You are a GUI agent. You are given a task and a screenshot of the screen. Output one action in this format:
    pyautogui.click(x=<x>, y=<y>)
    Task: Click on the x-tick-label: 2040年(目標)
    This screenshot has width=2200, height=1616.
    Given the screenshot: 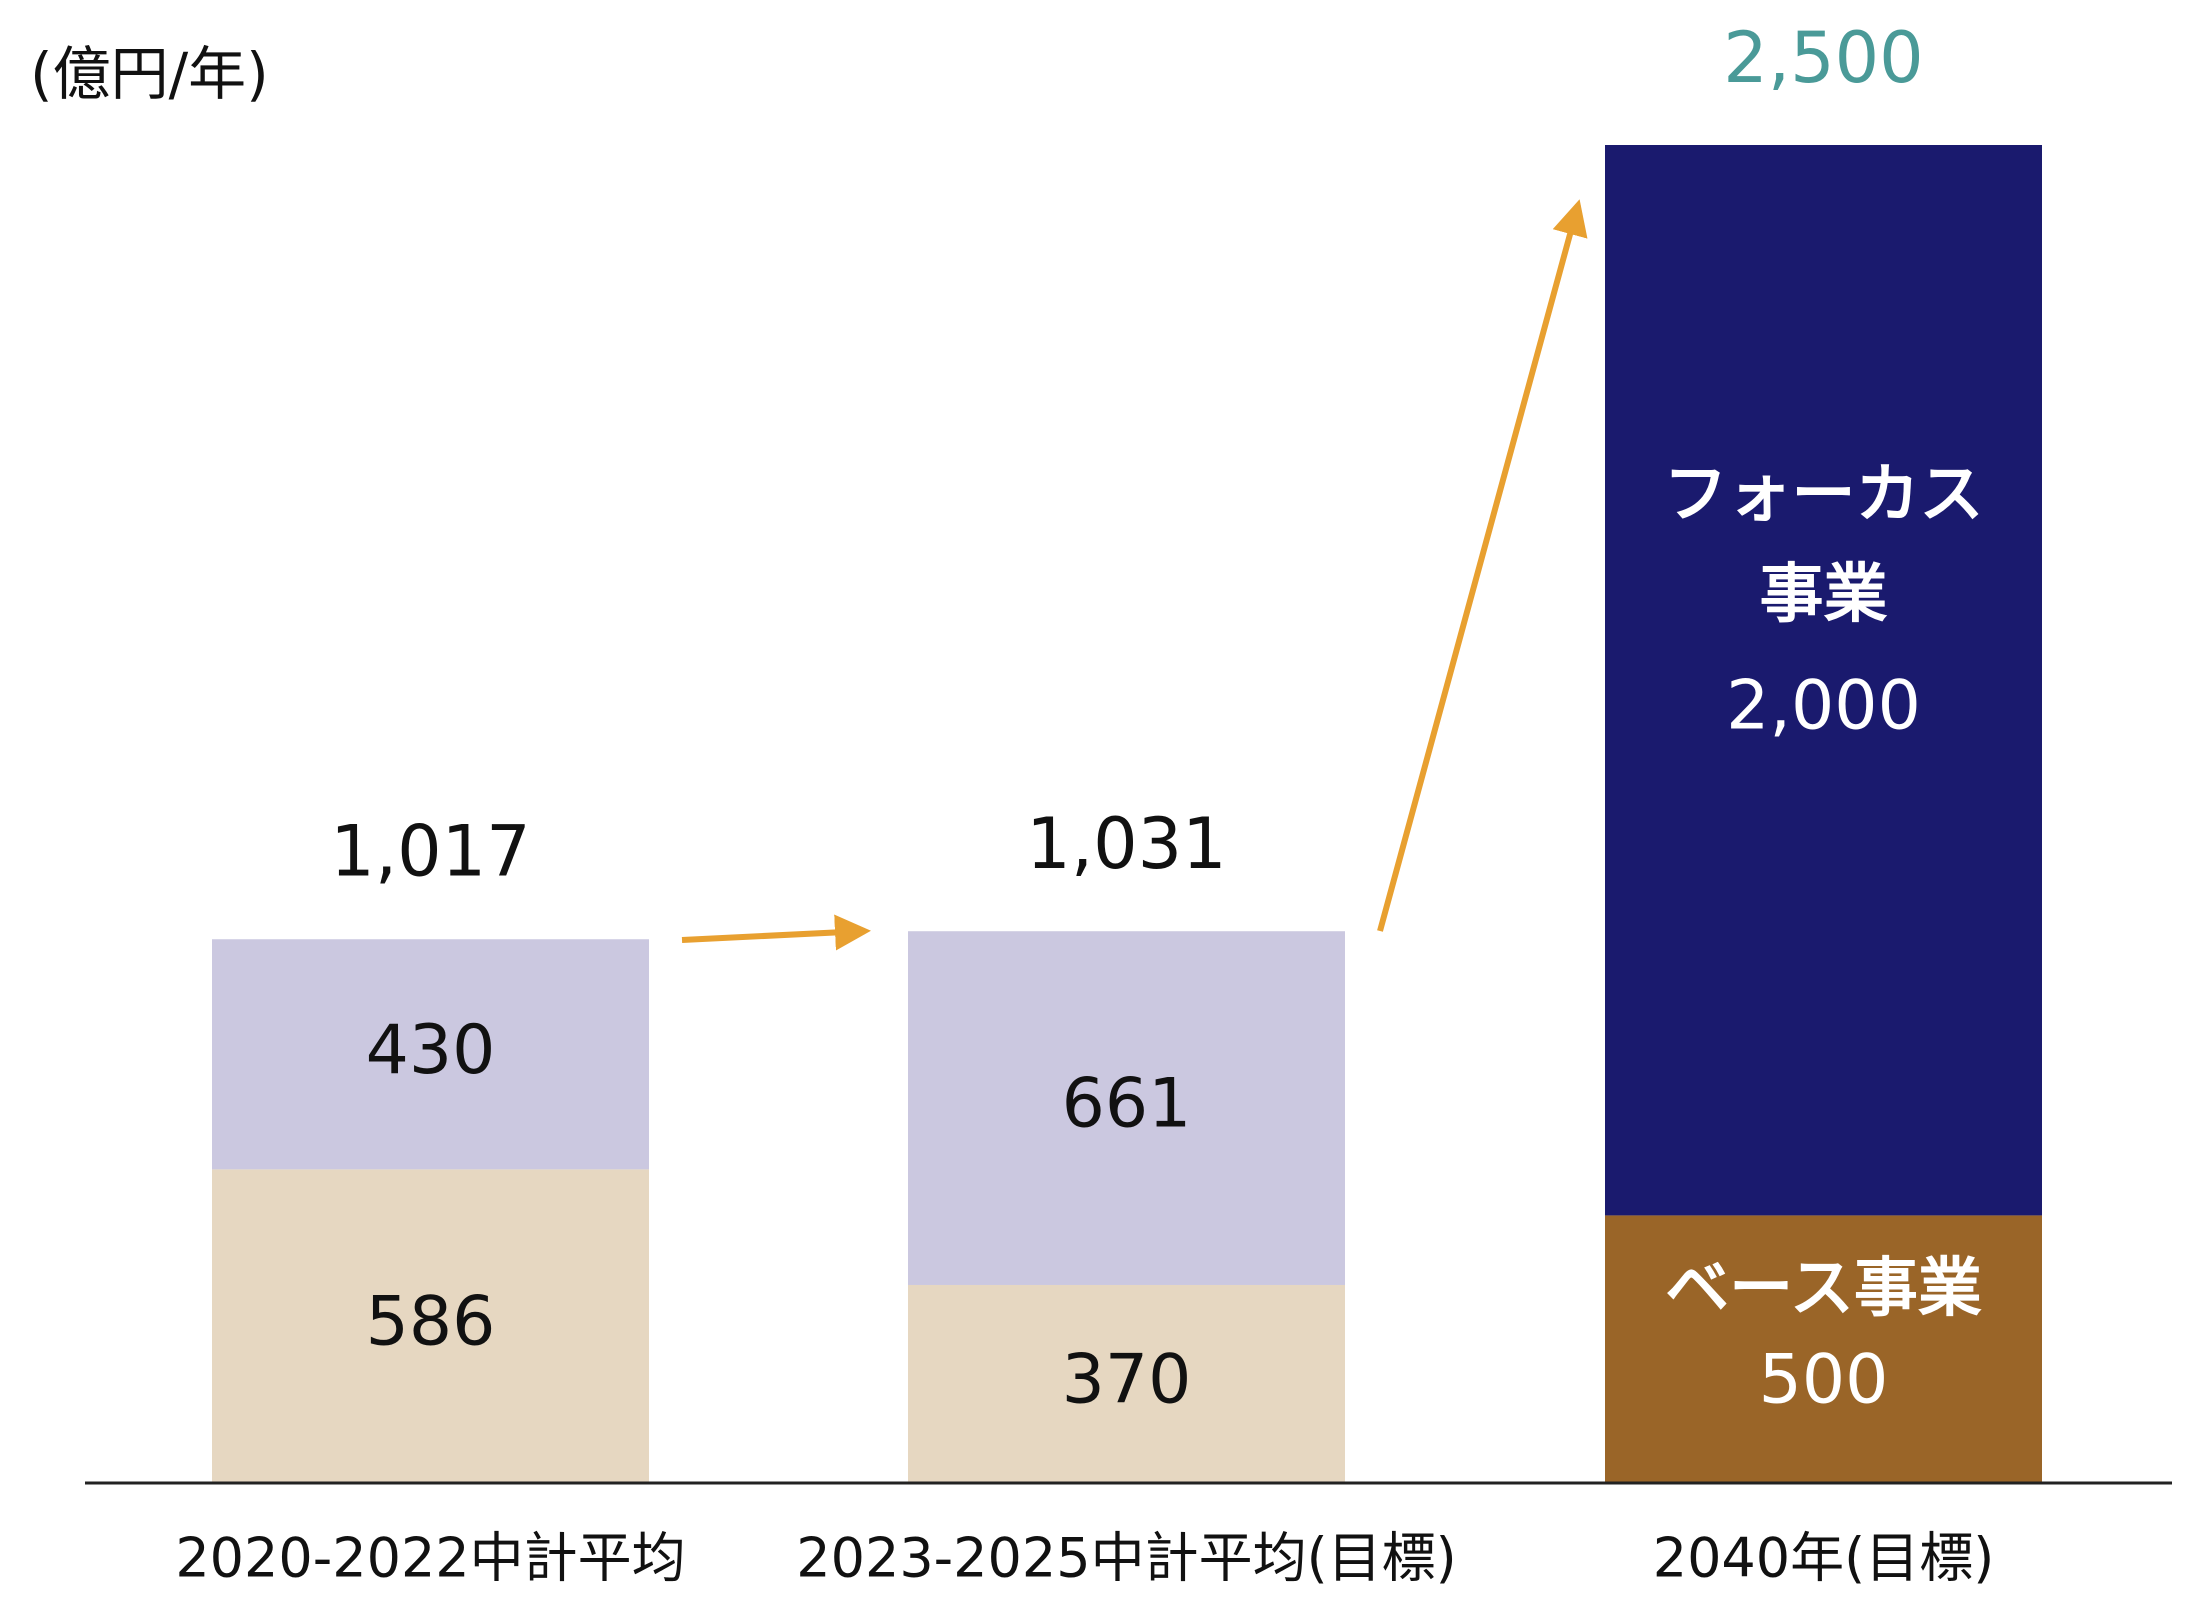 What is the action you would take?
    pyautogui.click(x=1824, y=1558)
    